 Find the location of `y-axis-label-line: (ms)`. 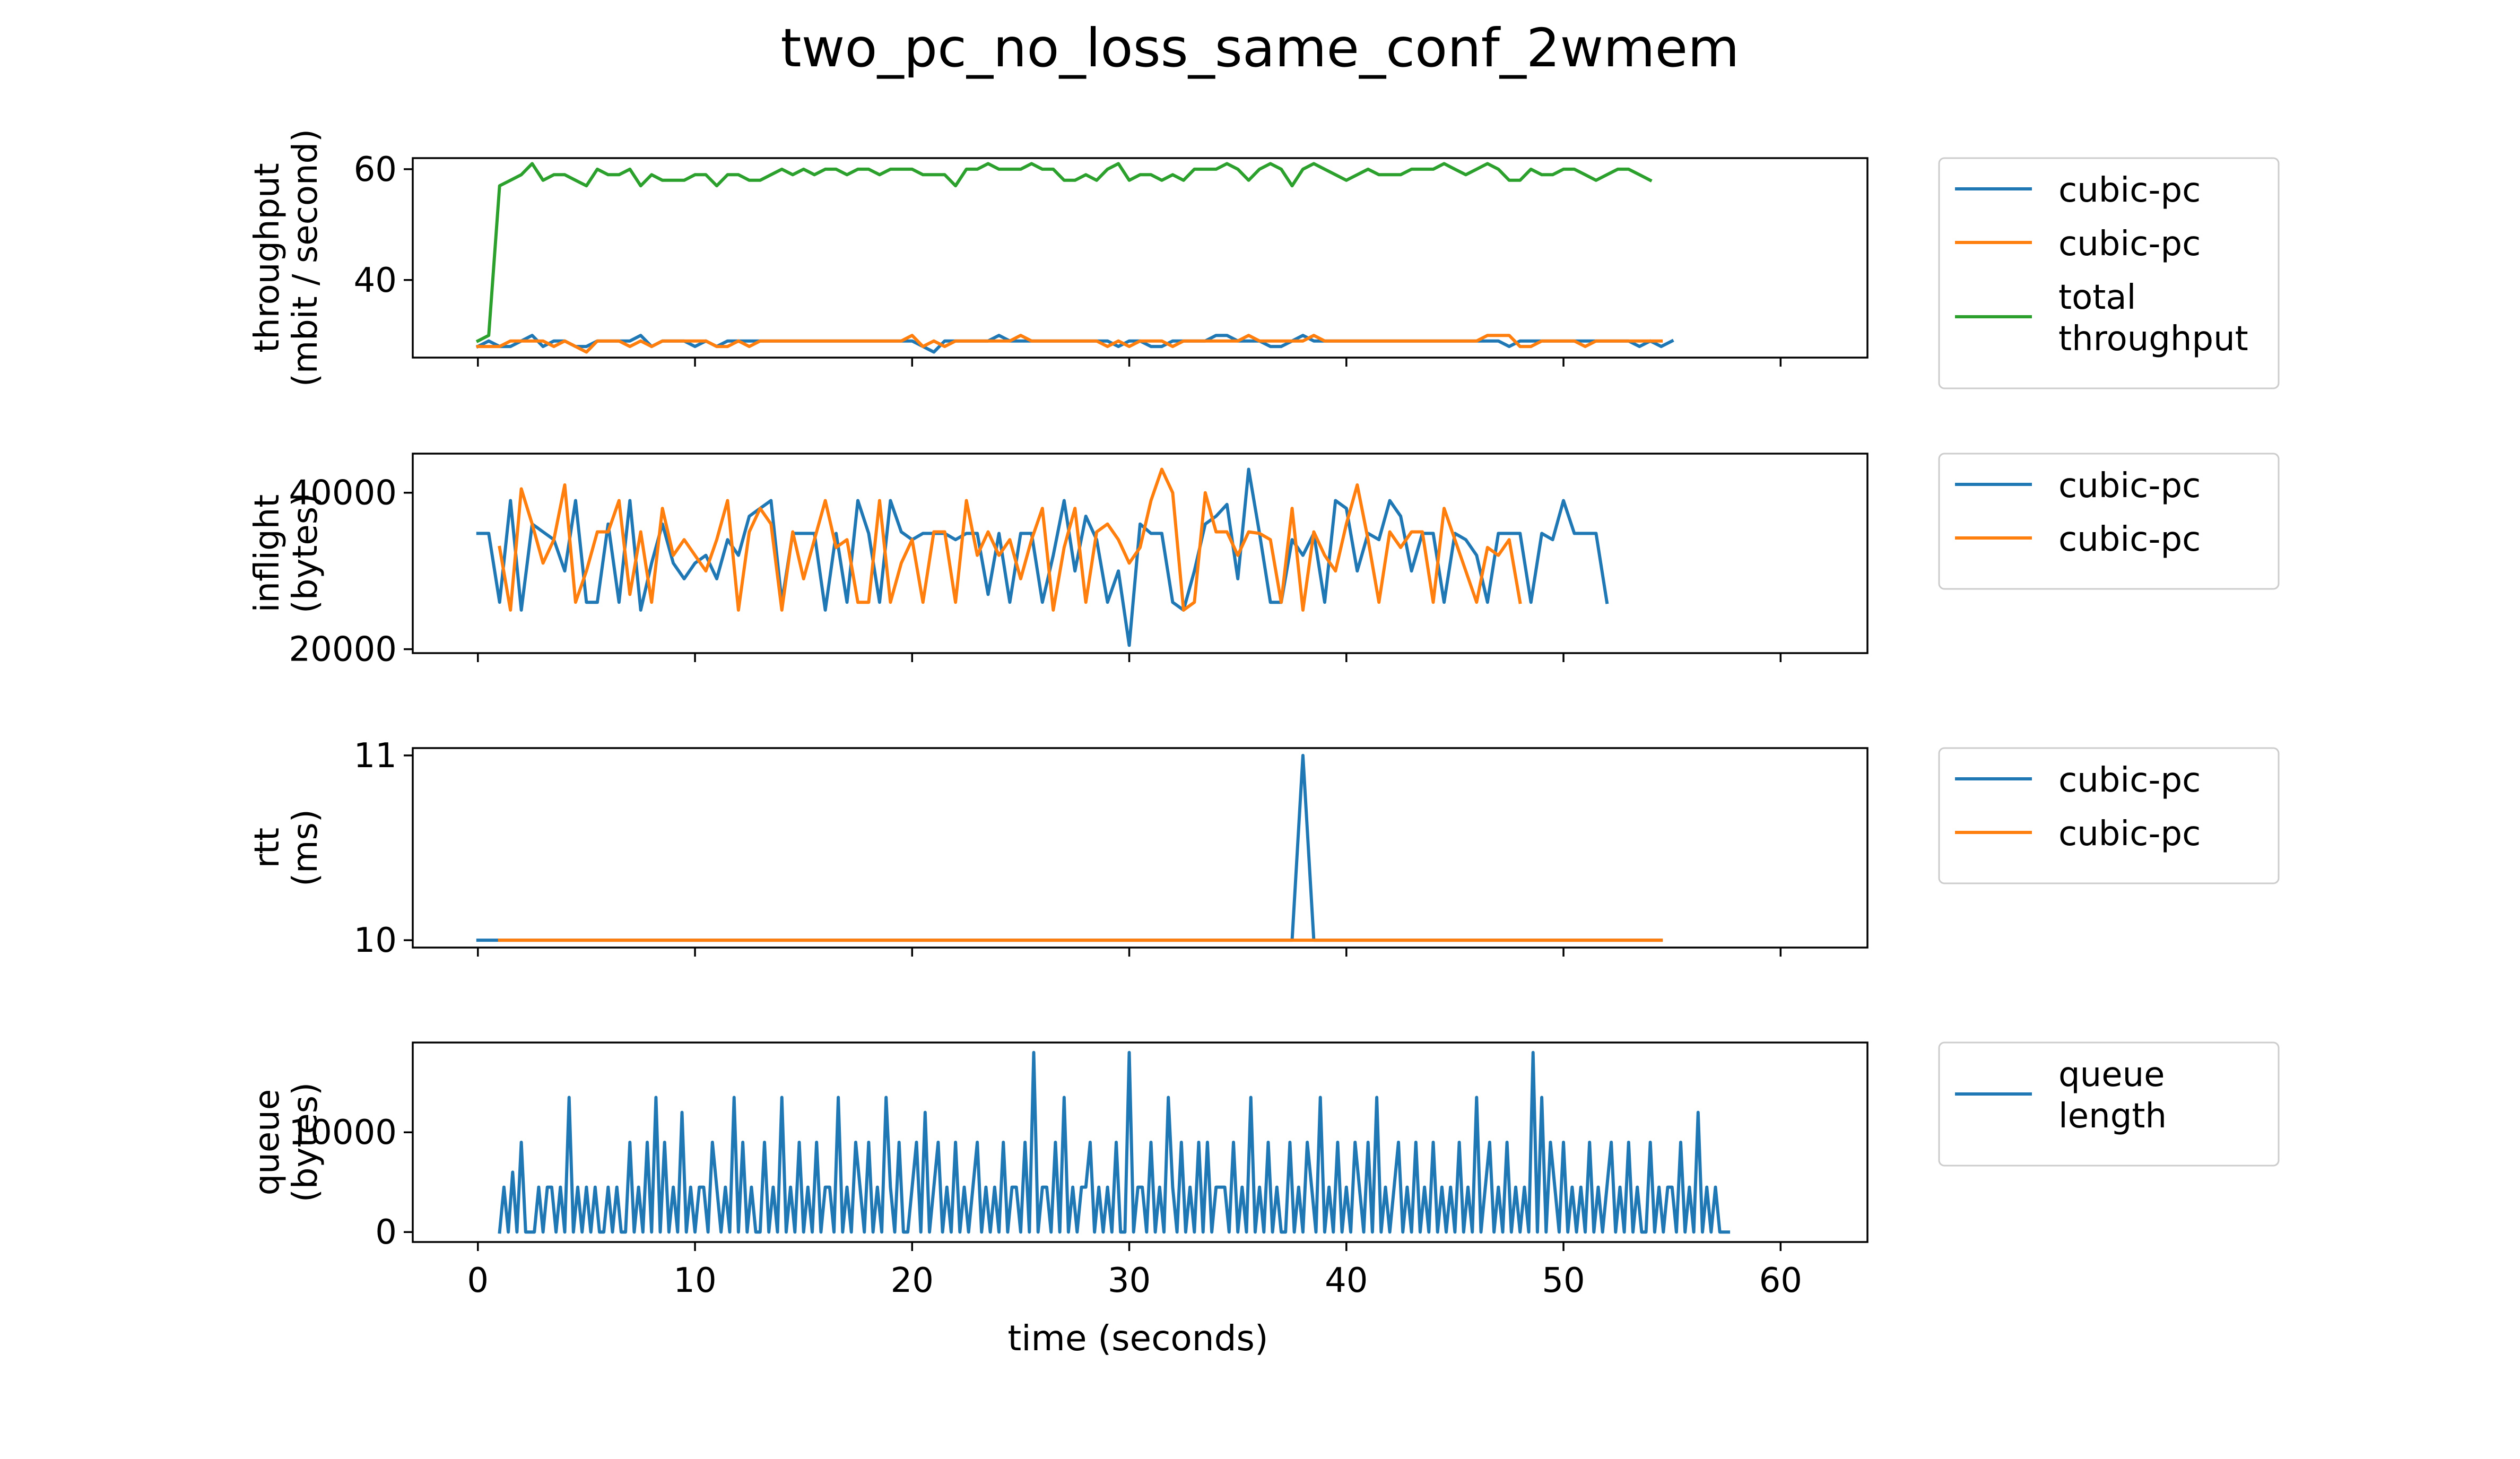

y-axis-label-line: (ms) is located at coordinates (306, 848).